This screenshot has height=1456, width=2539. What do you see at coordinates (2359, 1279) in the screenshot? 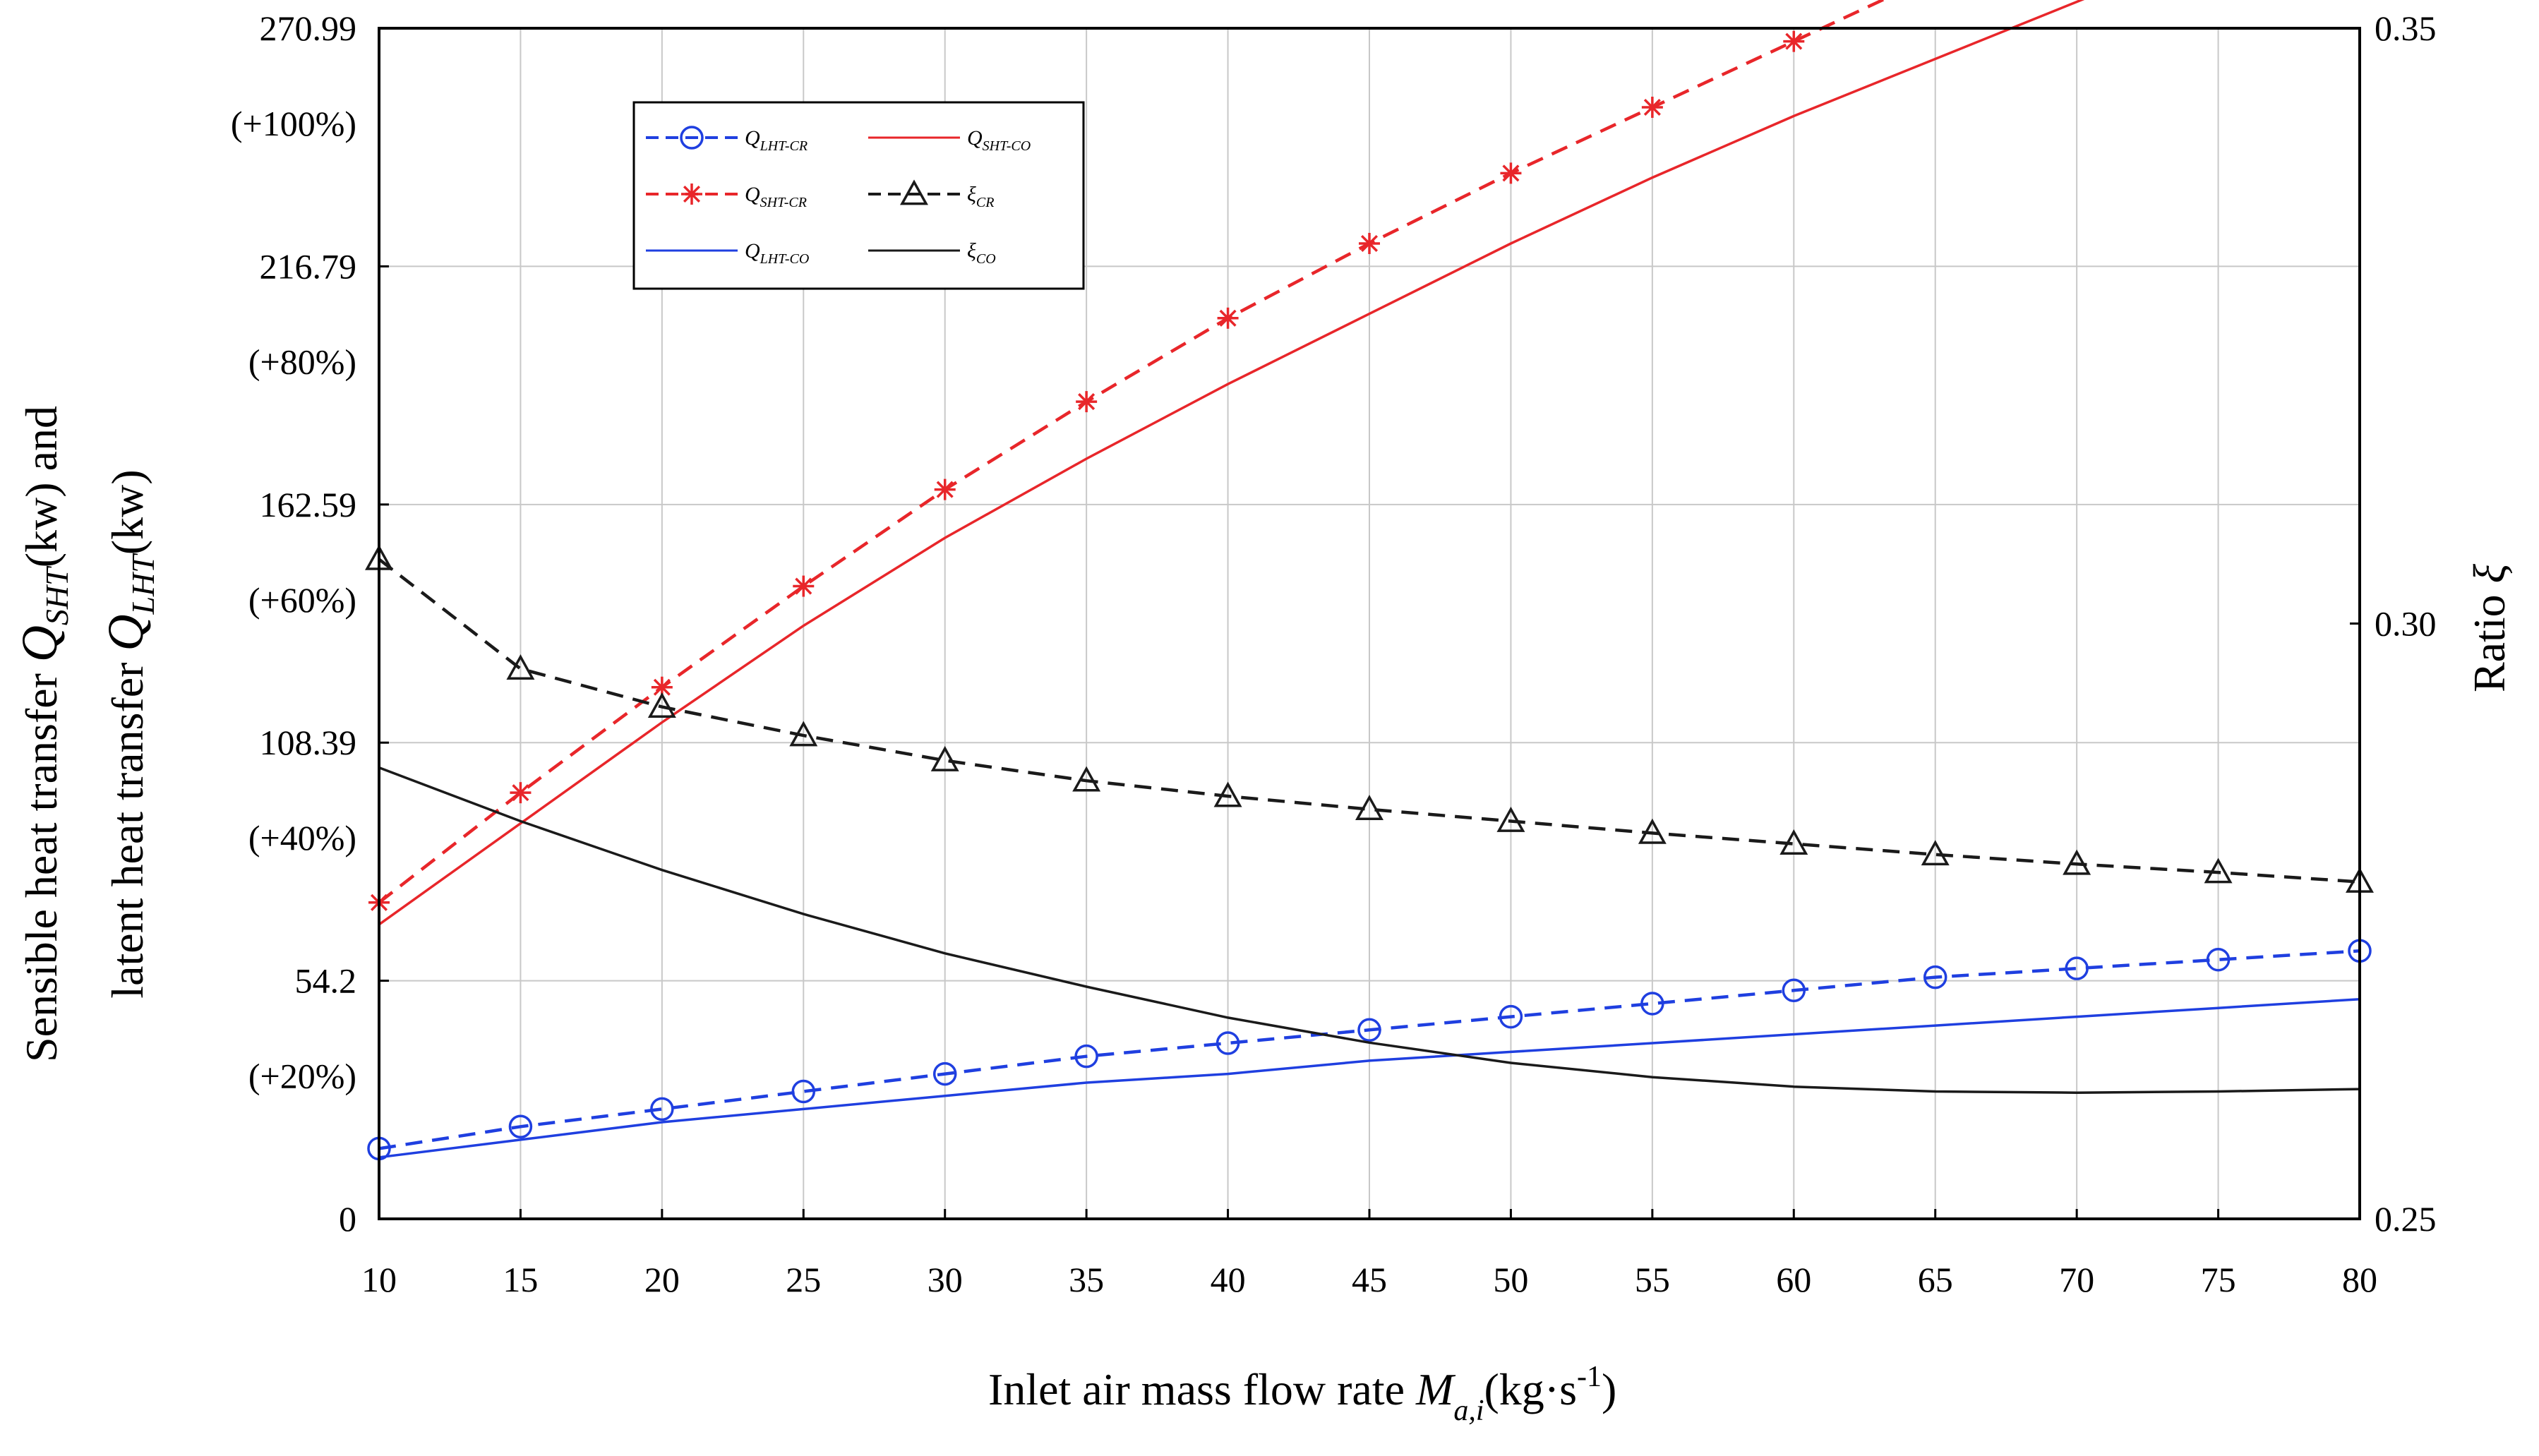
I see `x-tick-label-80: 80` at bounding box center [2359, 1279].